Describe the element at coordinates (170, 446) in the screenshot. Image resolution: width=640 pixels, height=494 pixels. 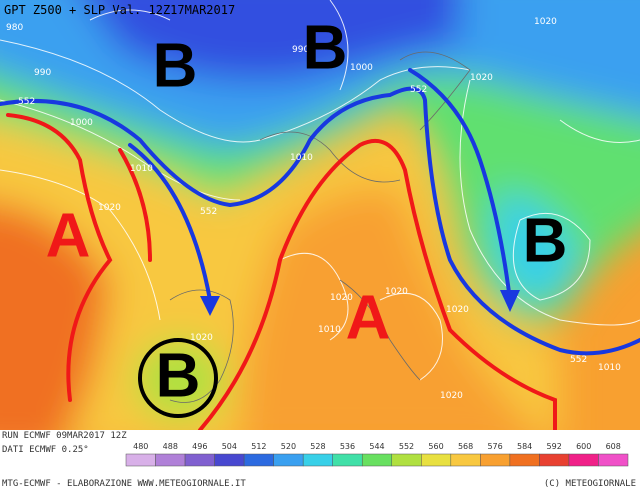
I see `colorbar-label: 488` at that location.